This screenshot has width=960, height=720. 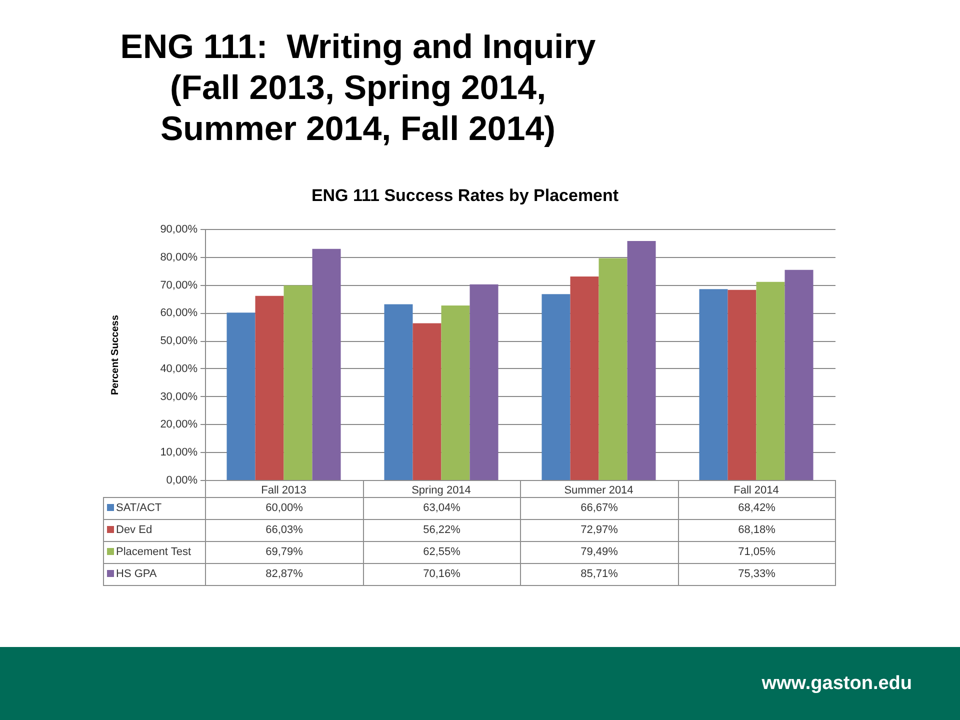 What do you see at coordinates (441, 553) in the screenshot?
I see `data-label: 62,55%` at bounding box center [441, 553].